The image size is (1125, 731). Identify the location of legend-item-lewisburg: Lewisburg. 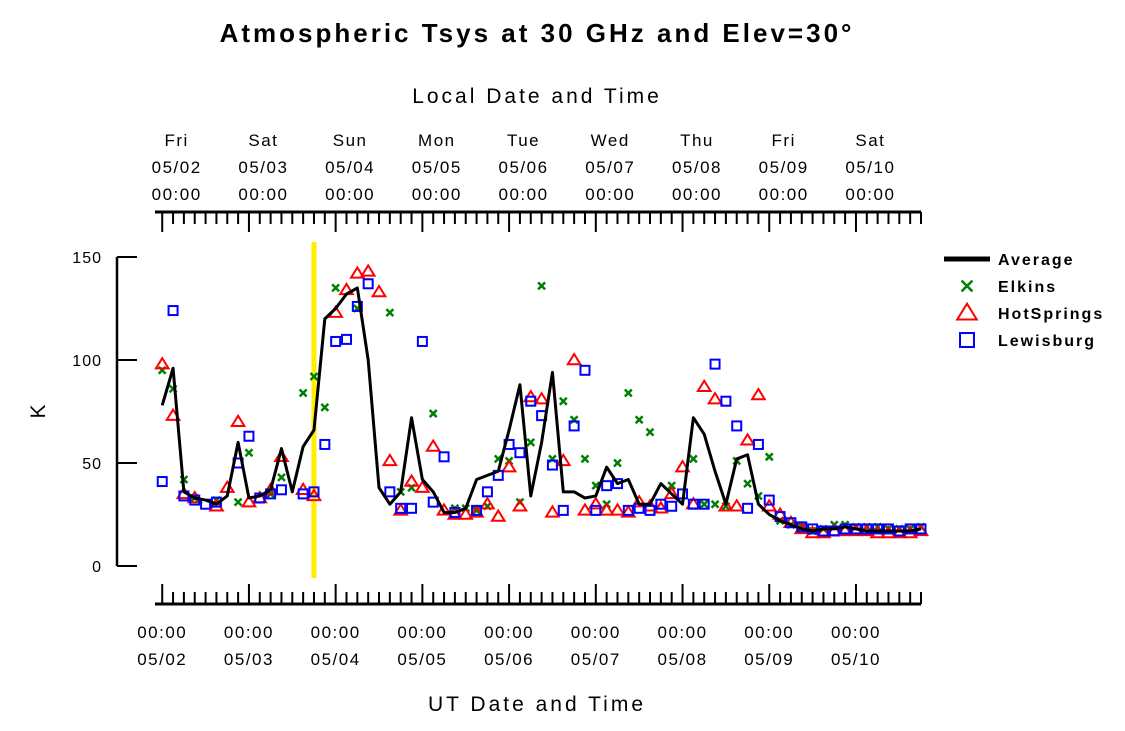
(1027, 341).